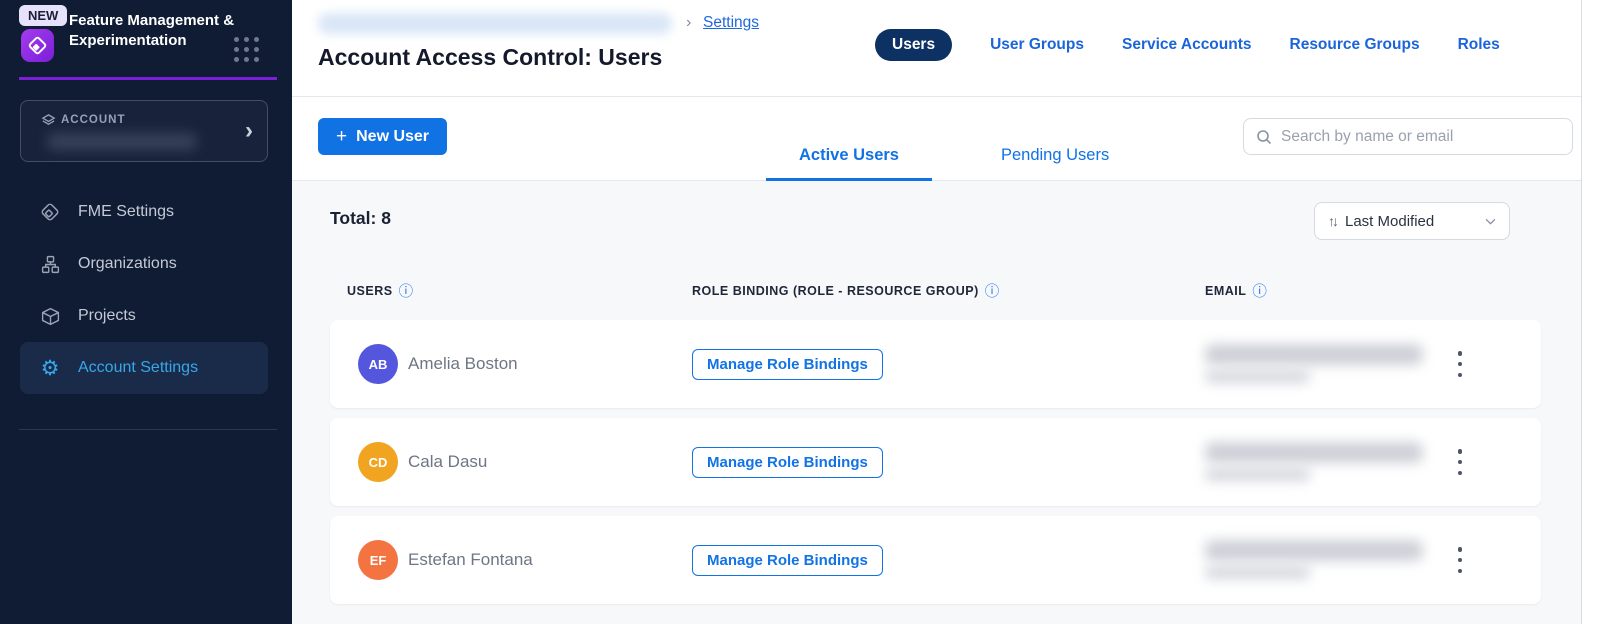 The image size is (1600, 624). What do you see at coordinates (914, 45) in the screenshot?
I see `nav-tab-users: Users` at bounding box center [914, 45].